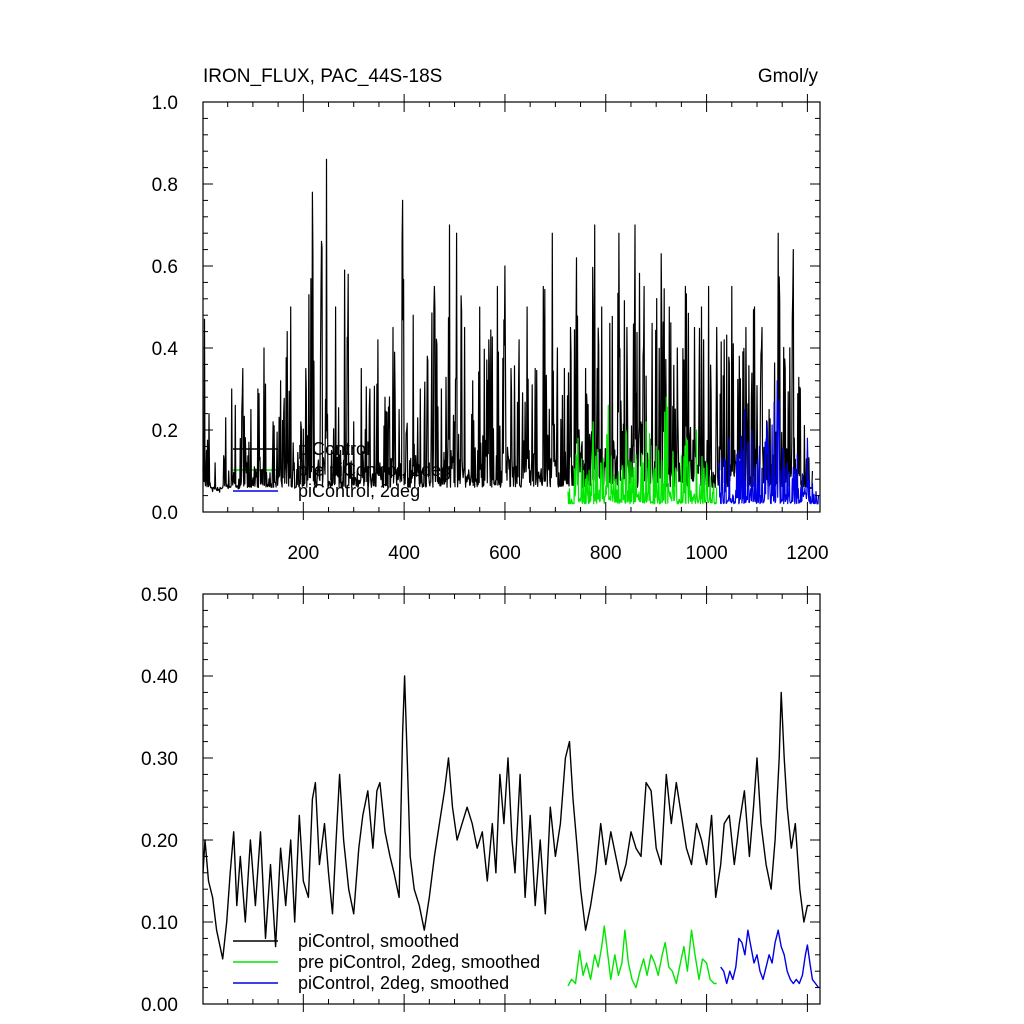 The height and width of the screenshot is (1024, 1024). I want to click on units-label: Gmol/y, so click(788, 76).